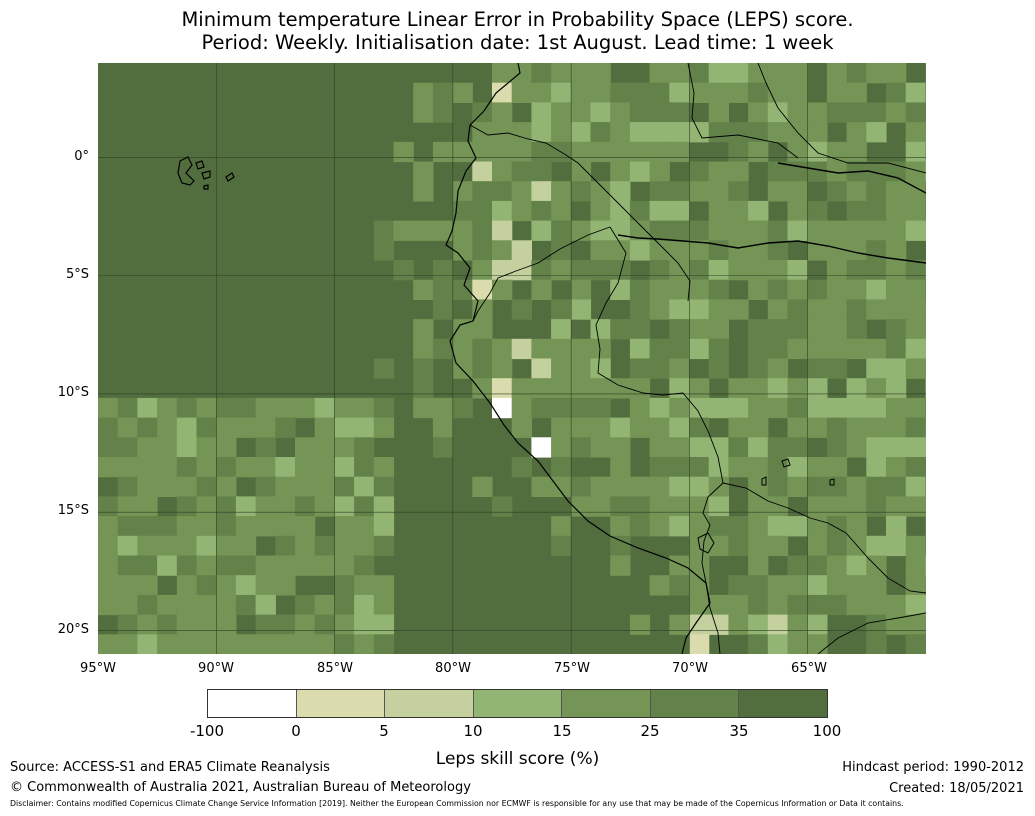  I want to click on colorbar-tick-25: 25, so click(650, 731).